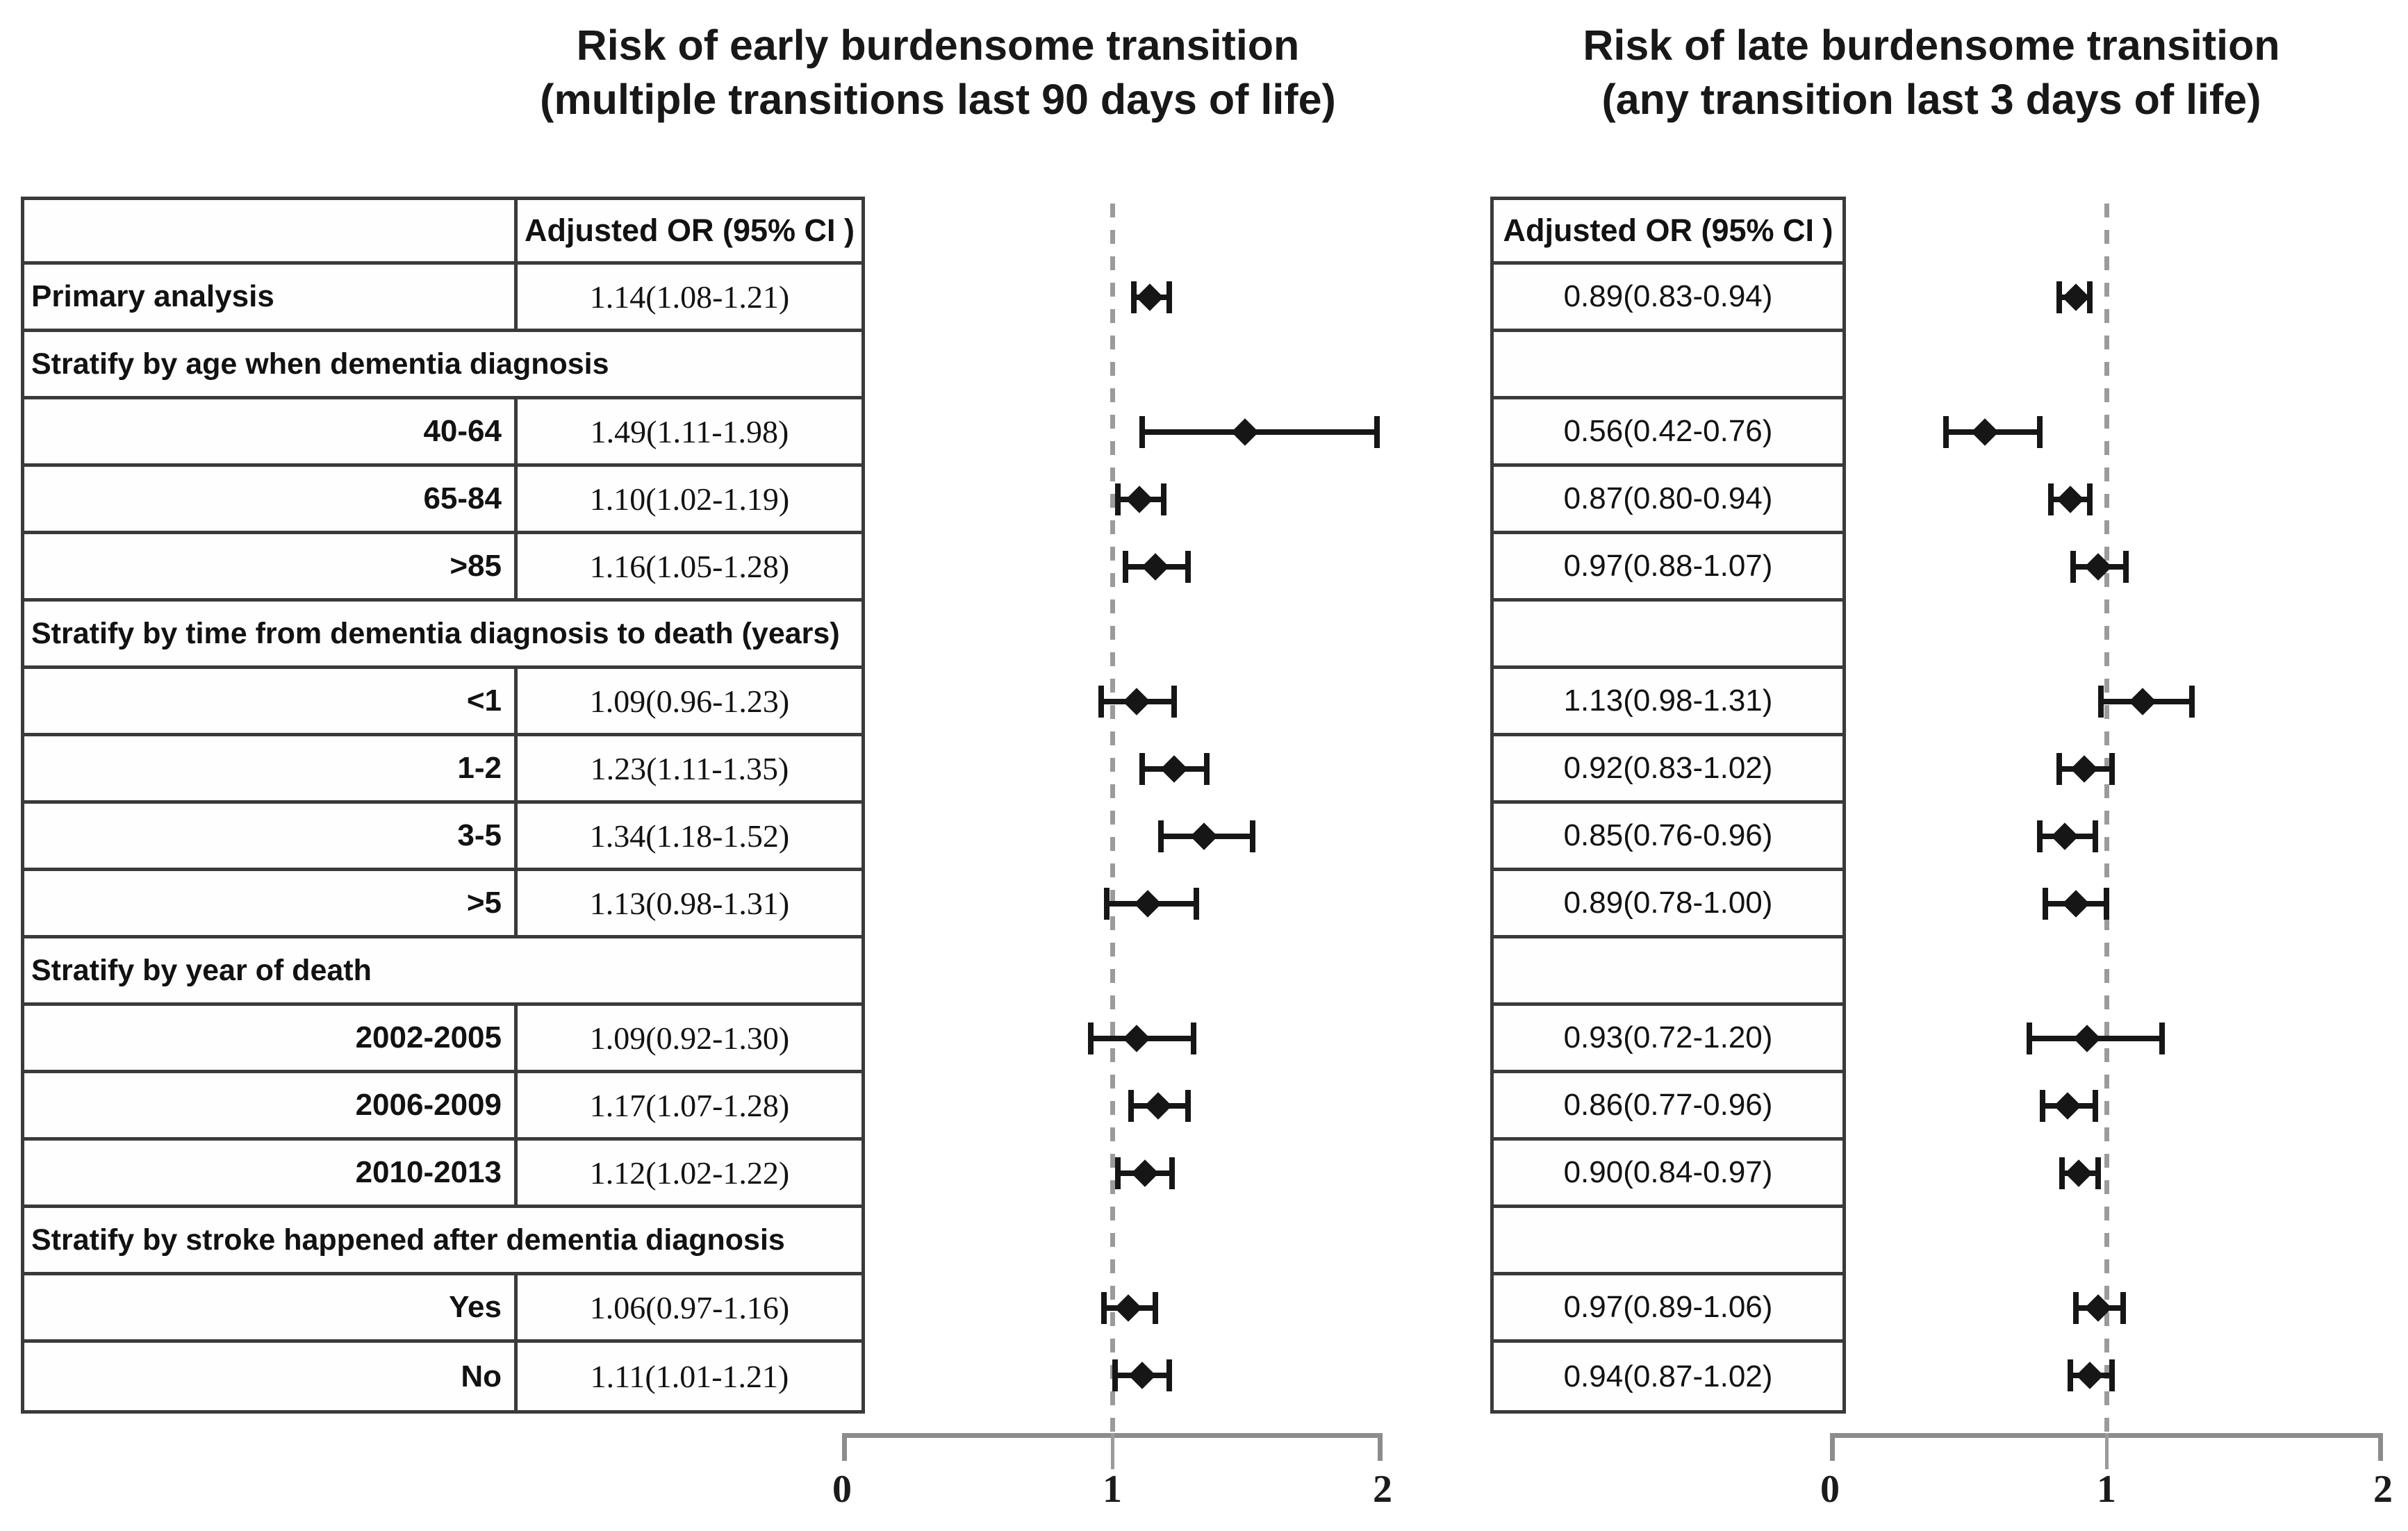  I want to click on table-header-empty-cell, so click(269, 230).